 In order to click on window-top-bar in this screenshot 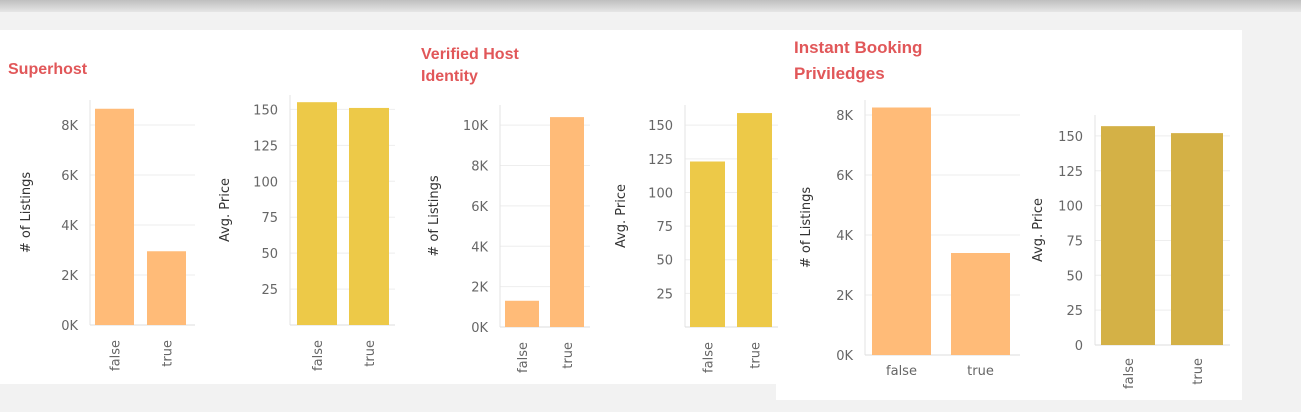, I will do `click(650, 6)`.